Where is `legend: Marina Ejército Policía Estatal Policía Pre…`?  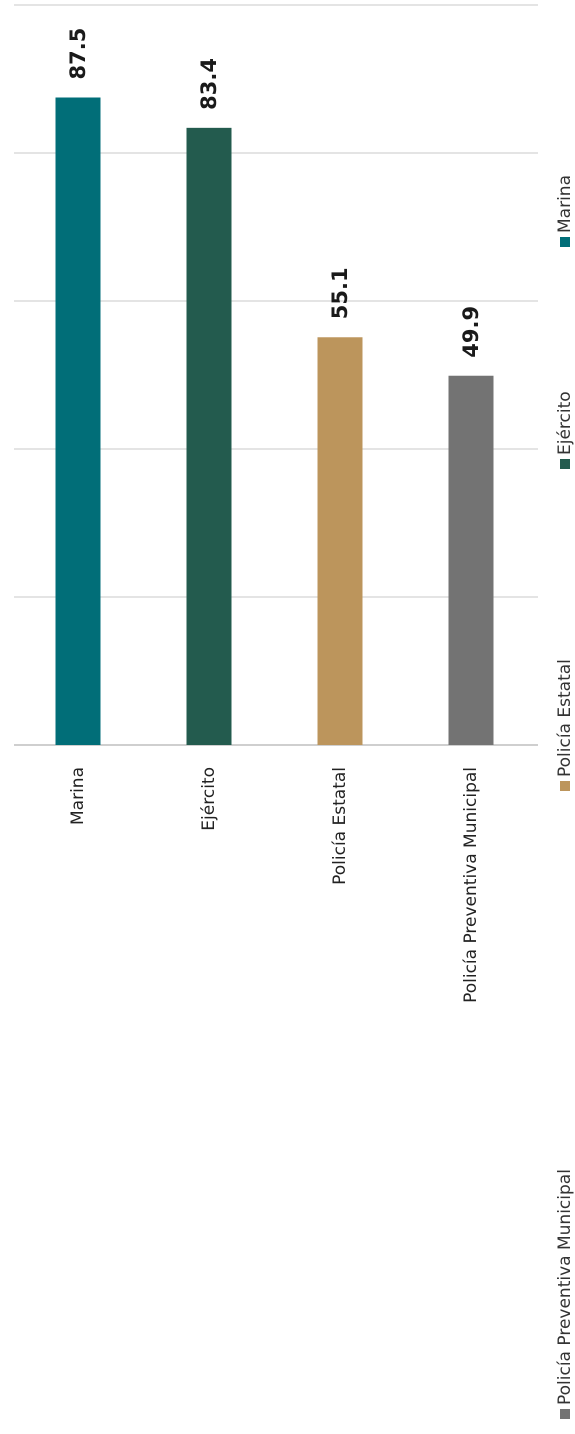
legend: Marina Ejército Policía Estatal Policía Pre… is located at coordinates (565, 797).